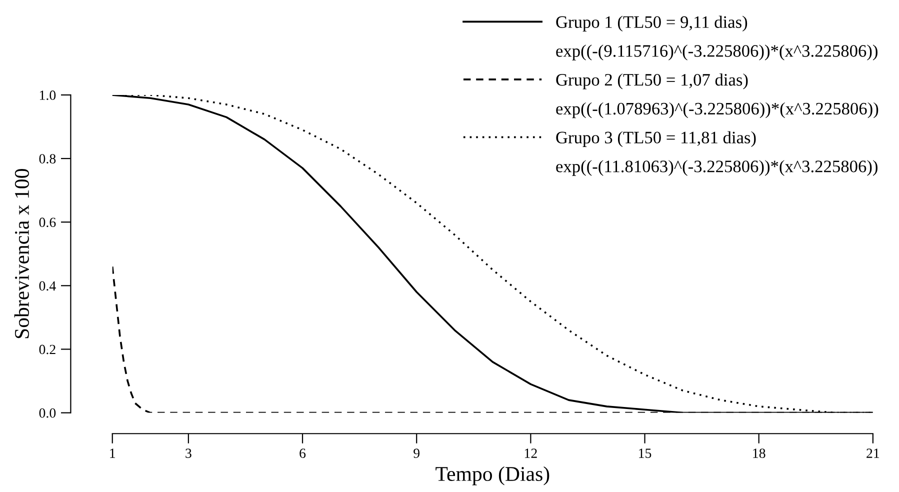  I want to click on x-axis-title: Tempo (Dias), so click(493, 476).